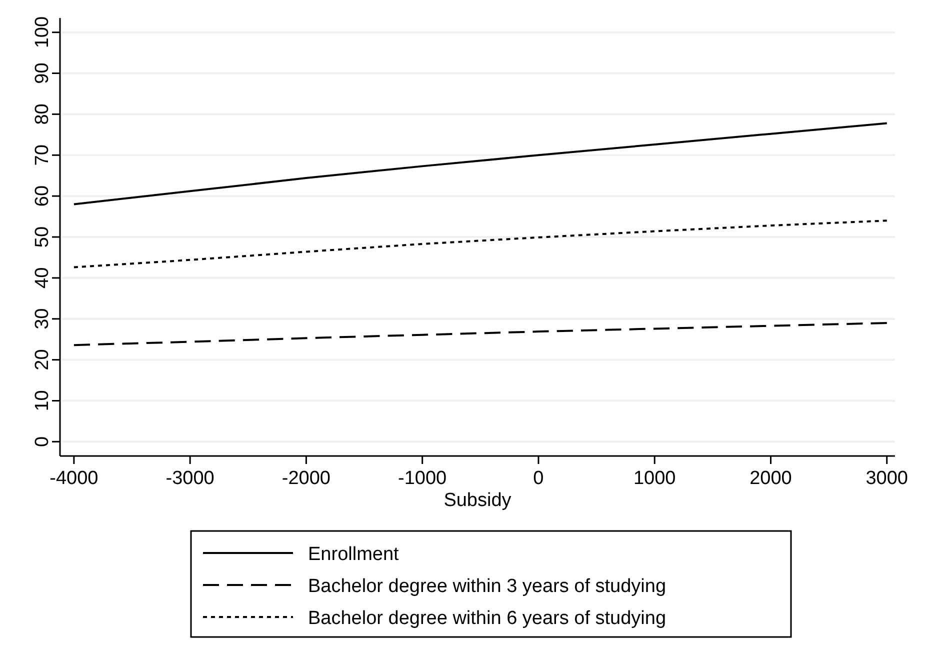 The image size is (933, 649). I want to click on y-tick-label: 70, so click(42, 155).